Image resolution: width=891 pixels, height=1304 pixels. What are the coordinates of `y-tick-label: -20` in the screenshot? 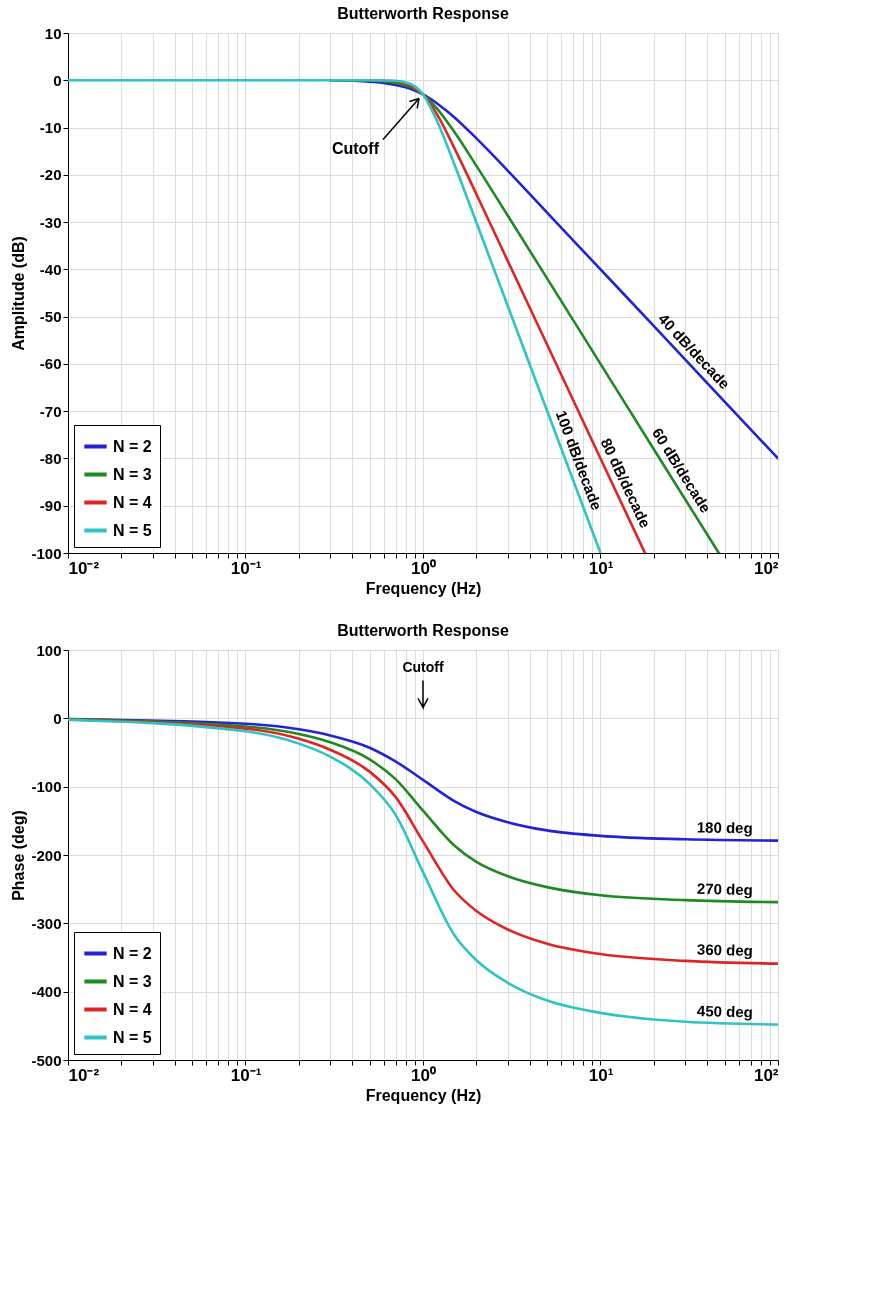 It's located at (50, 175).